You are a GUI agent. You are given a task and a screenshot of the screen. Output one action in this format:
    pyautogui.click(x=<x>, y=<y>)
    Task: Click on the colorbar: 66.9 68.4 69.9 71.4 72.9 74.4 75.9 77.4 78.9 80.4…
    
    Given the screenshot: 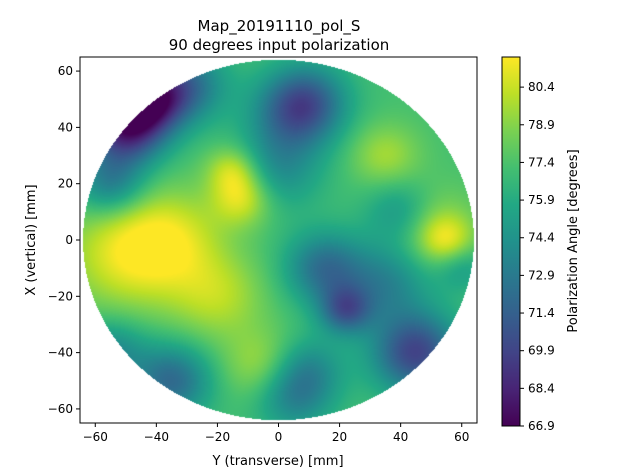 What is the action you would take?
    pyautogui.click(x=541, y=244)
    